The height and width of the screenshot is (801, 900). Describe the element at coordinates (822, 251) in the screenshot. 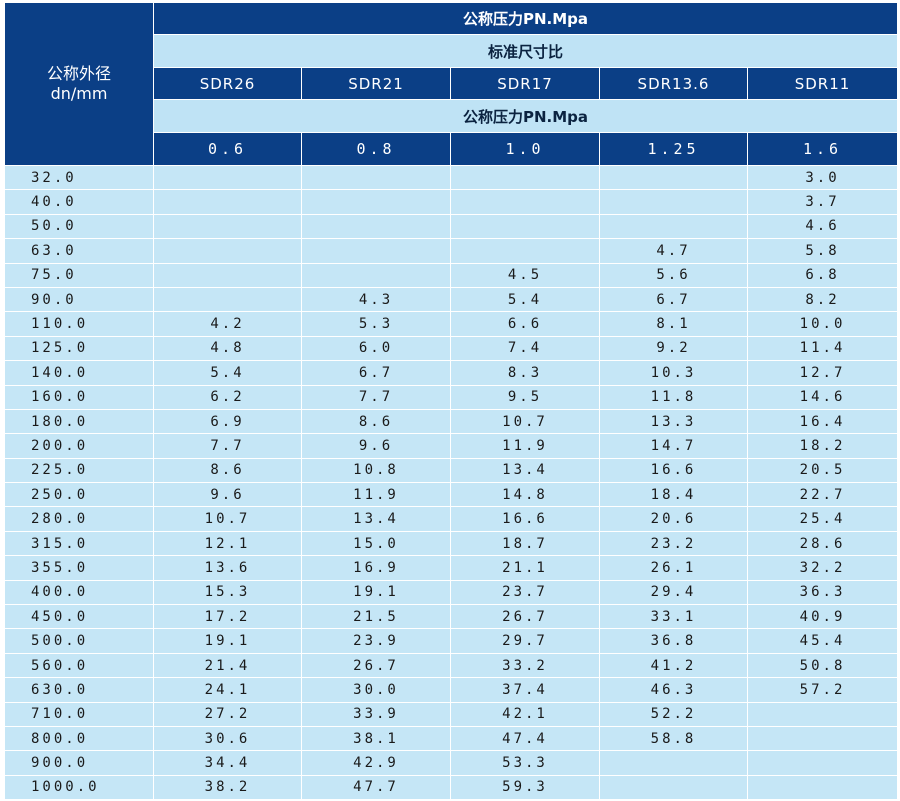

I see `wall-thickness-cell: 5.8` at that location.